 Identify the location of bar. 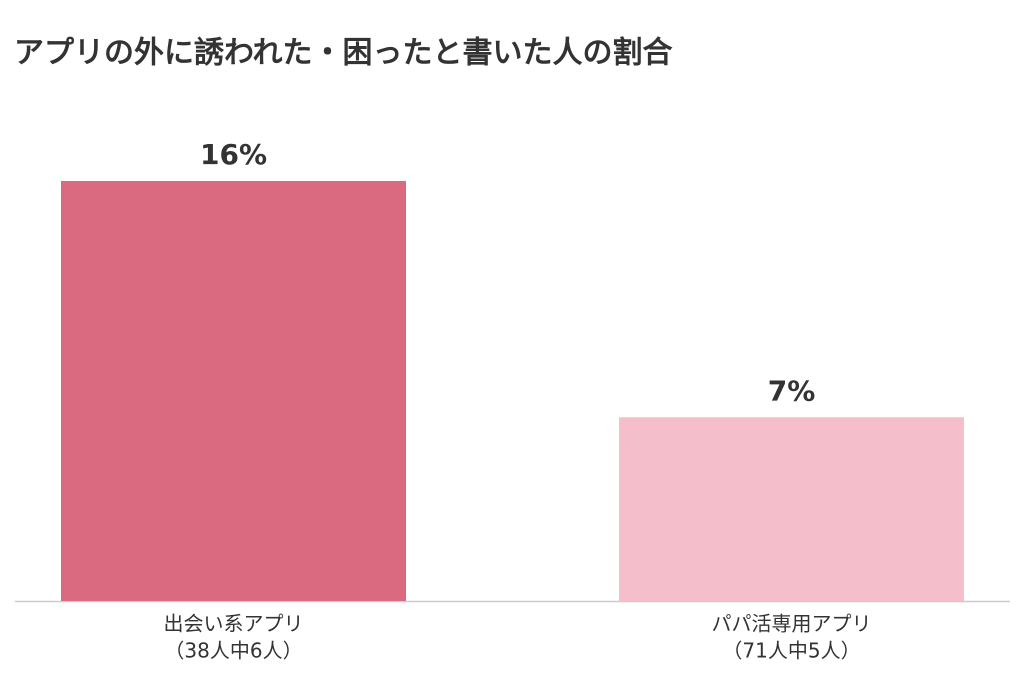
(791, 509).